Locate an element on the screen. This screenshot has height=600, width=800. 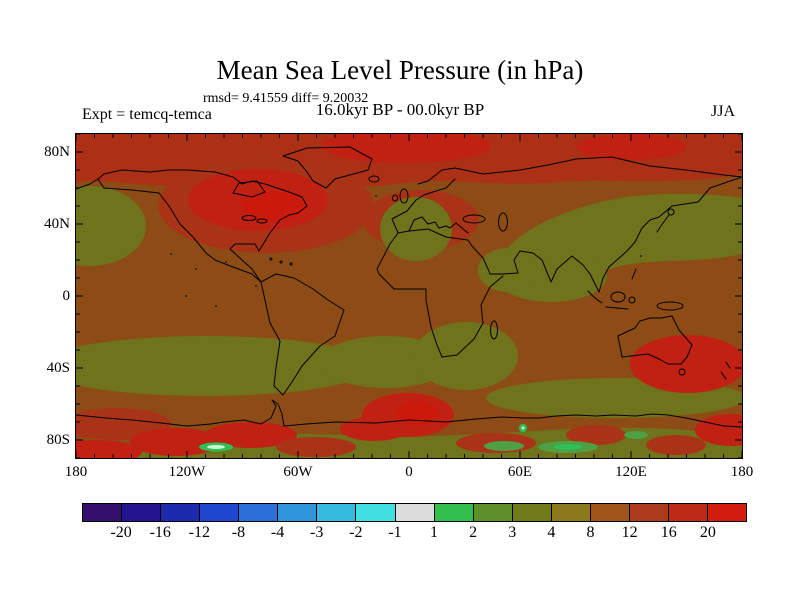
colorbar-legend: -20 -16 -12 -8 -4 -3 -2 -1 1 2 3 4 8 12 16 20 is located at coordinates (414, 522).